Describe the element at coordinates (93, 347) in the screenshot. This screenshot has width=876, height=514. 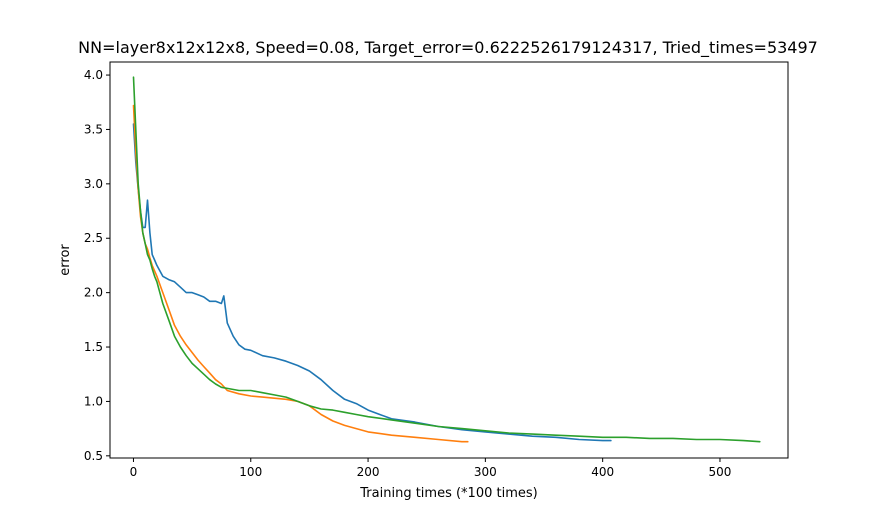
I see `y-tick-label: 1.5` at that location.